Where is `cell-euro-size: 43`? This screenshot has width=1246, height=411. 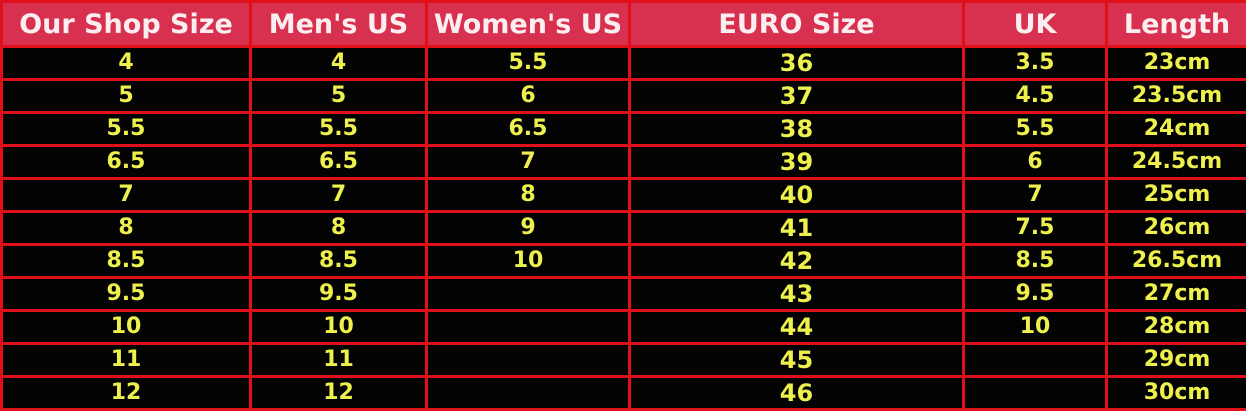 cell-euro-size: 43 is located at coordinates (797, 294).